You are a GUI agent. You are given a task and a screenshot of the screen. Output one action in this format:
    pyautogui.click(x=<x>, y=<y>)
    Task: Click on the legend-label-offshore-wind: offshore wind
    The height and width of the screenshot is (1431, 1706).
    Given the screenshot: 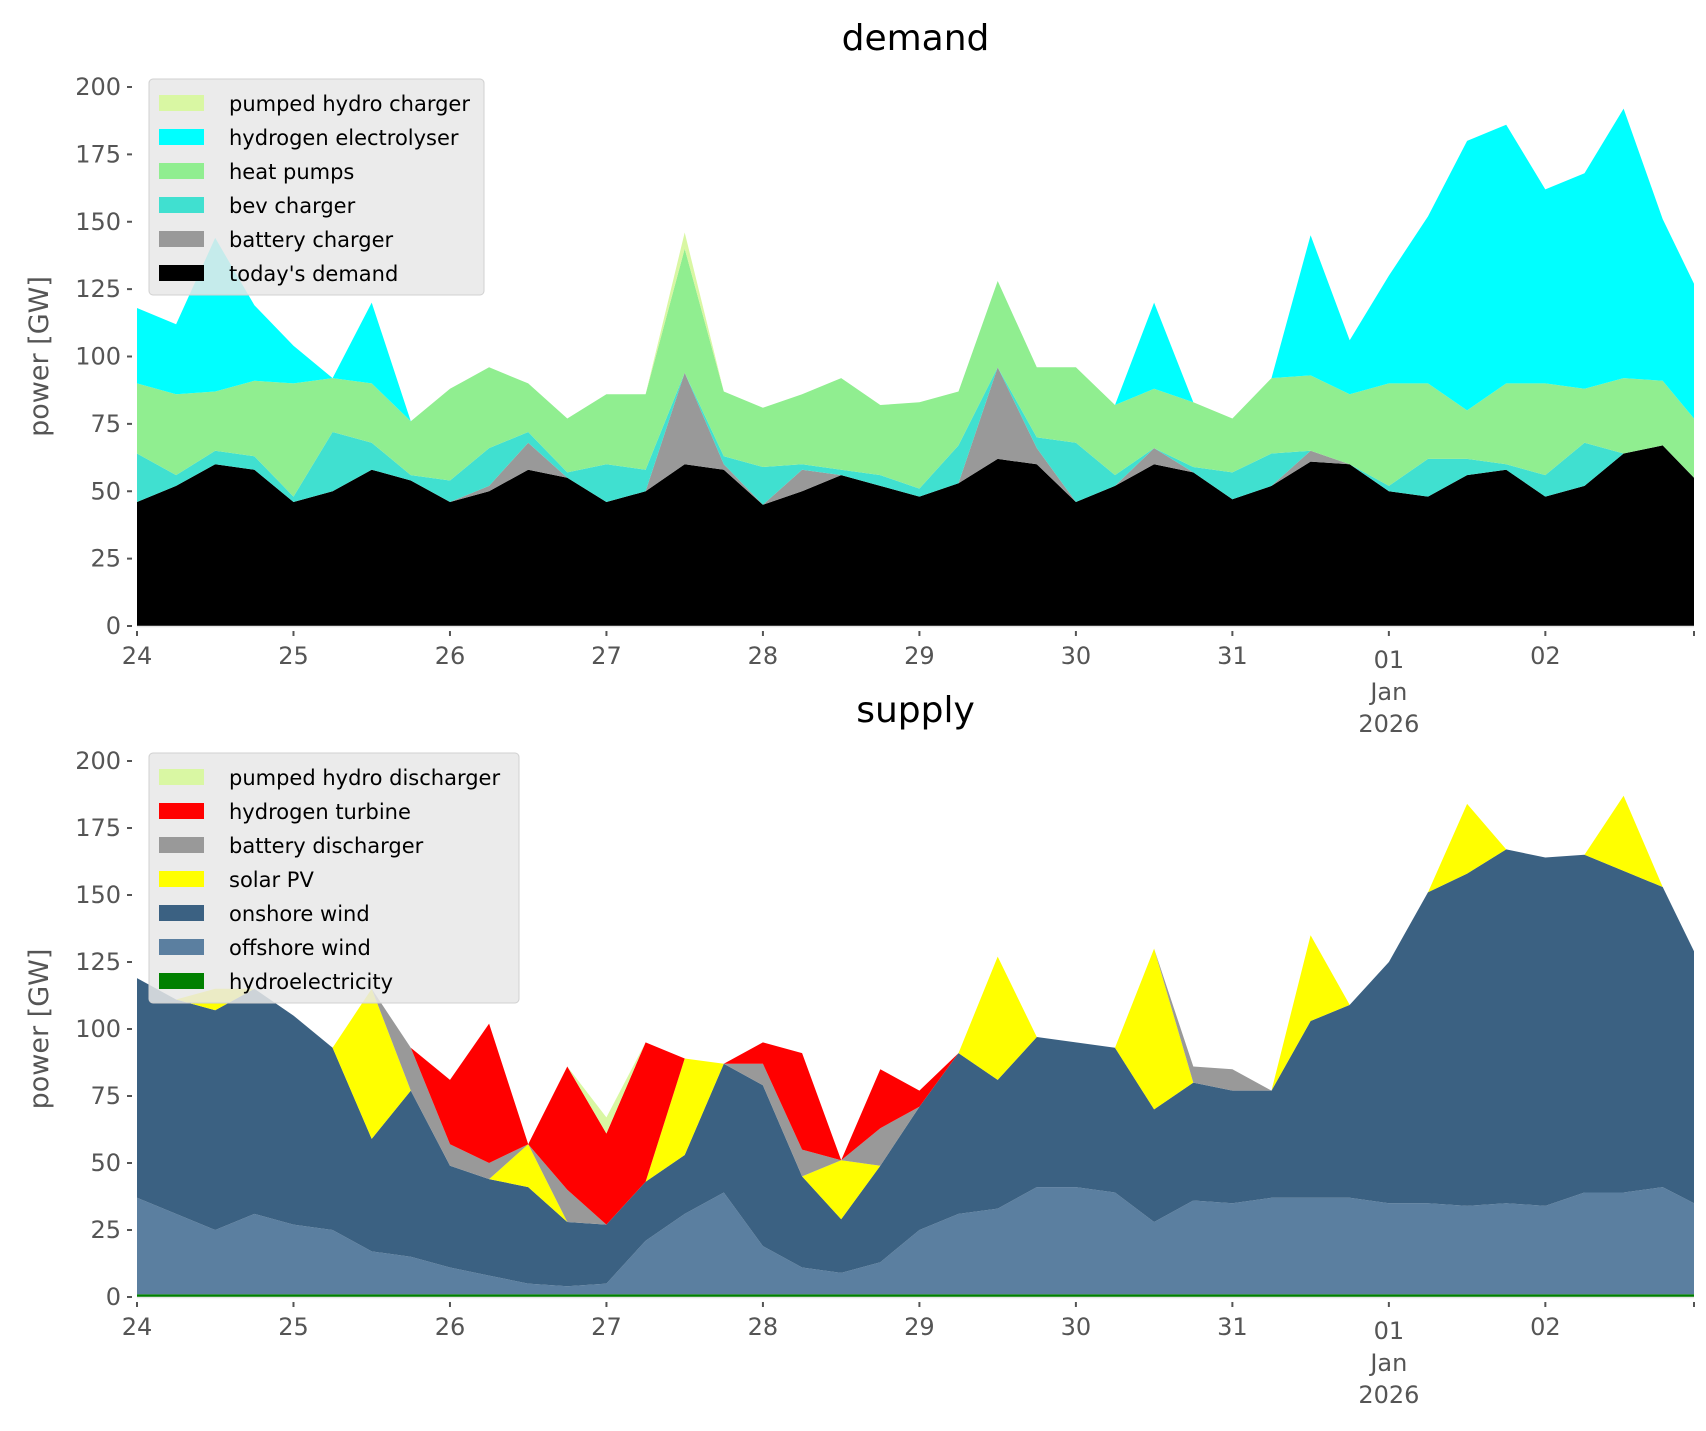 What is the action you would take?
    pyautogui.click(x=300, y=948)
    